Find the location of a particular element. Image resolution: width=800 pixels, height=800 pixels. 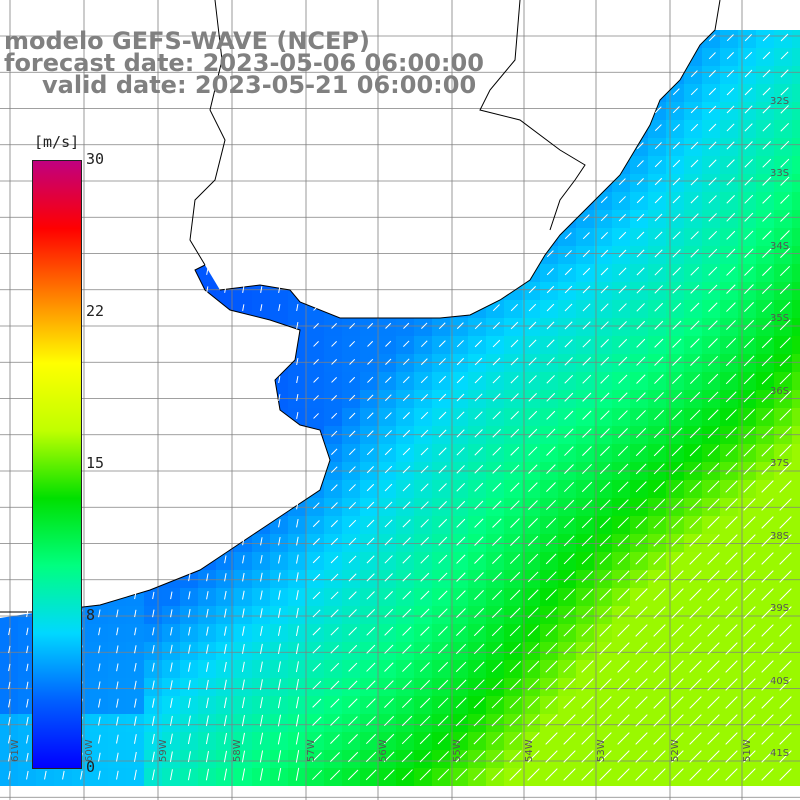

lat-label-33s: 33S is located at coordinates (780, 173).